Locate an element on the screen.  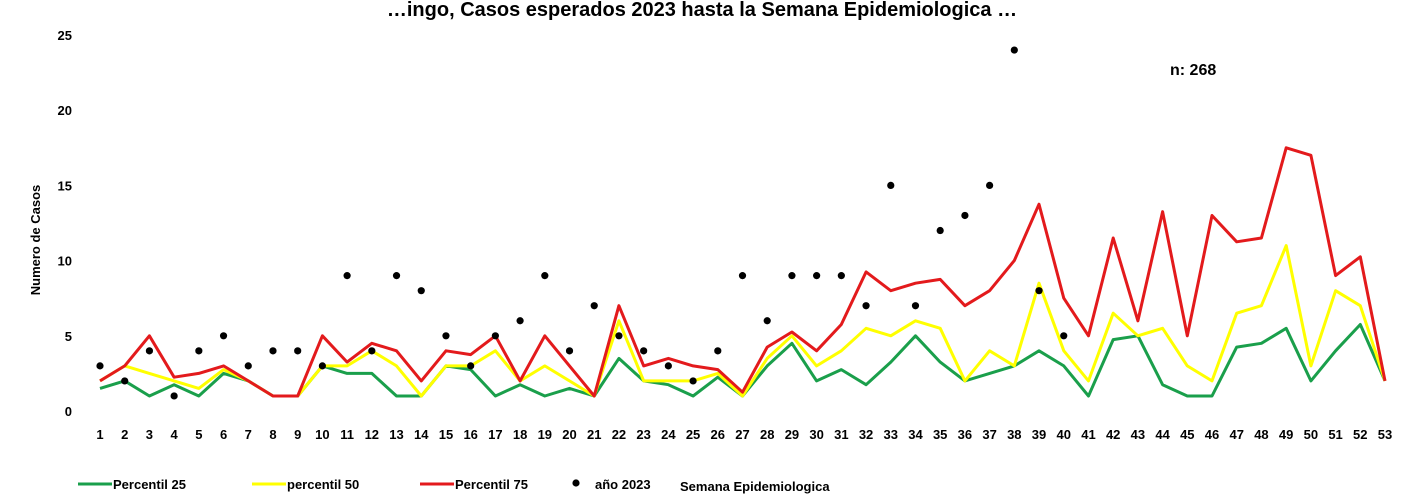
x-tick-label: 26 is located at coordinates (718, 434).